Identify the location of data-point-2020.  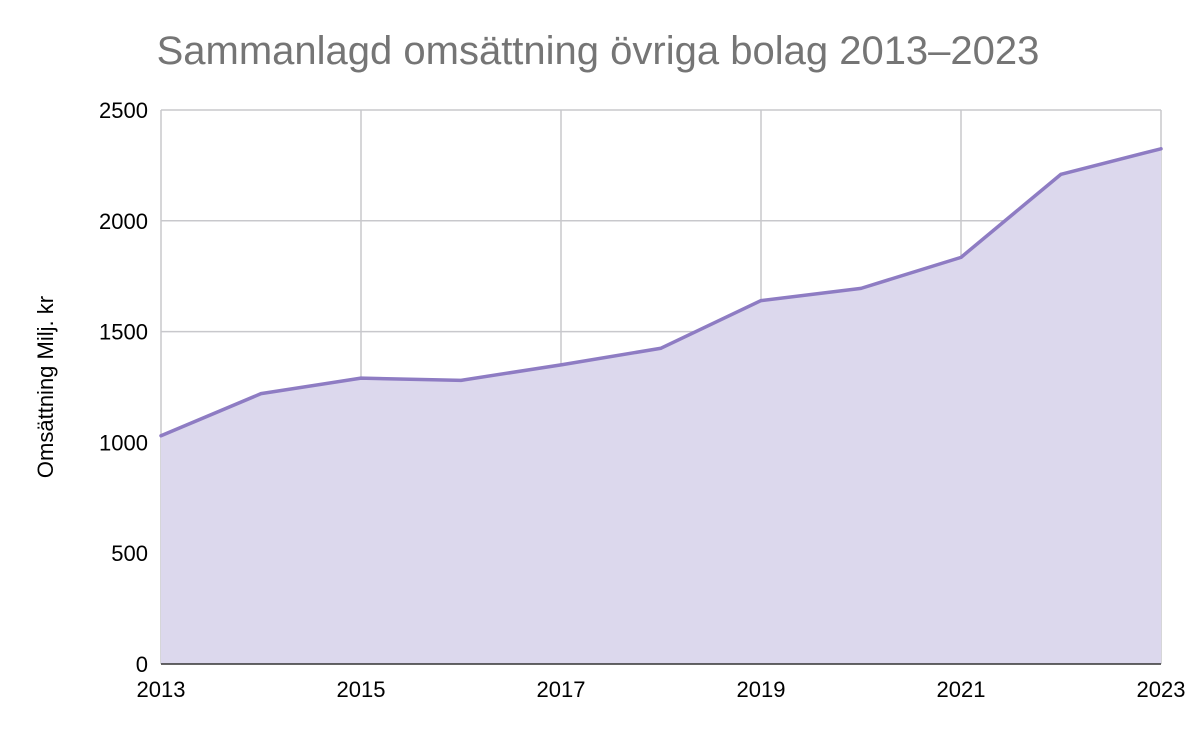
(861, 288).